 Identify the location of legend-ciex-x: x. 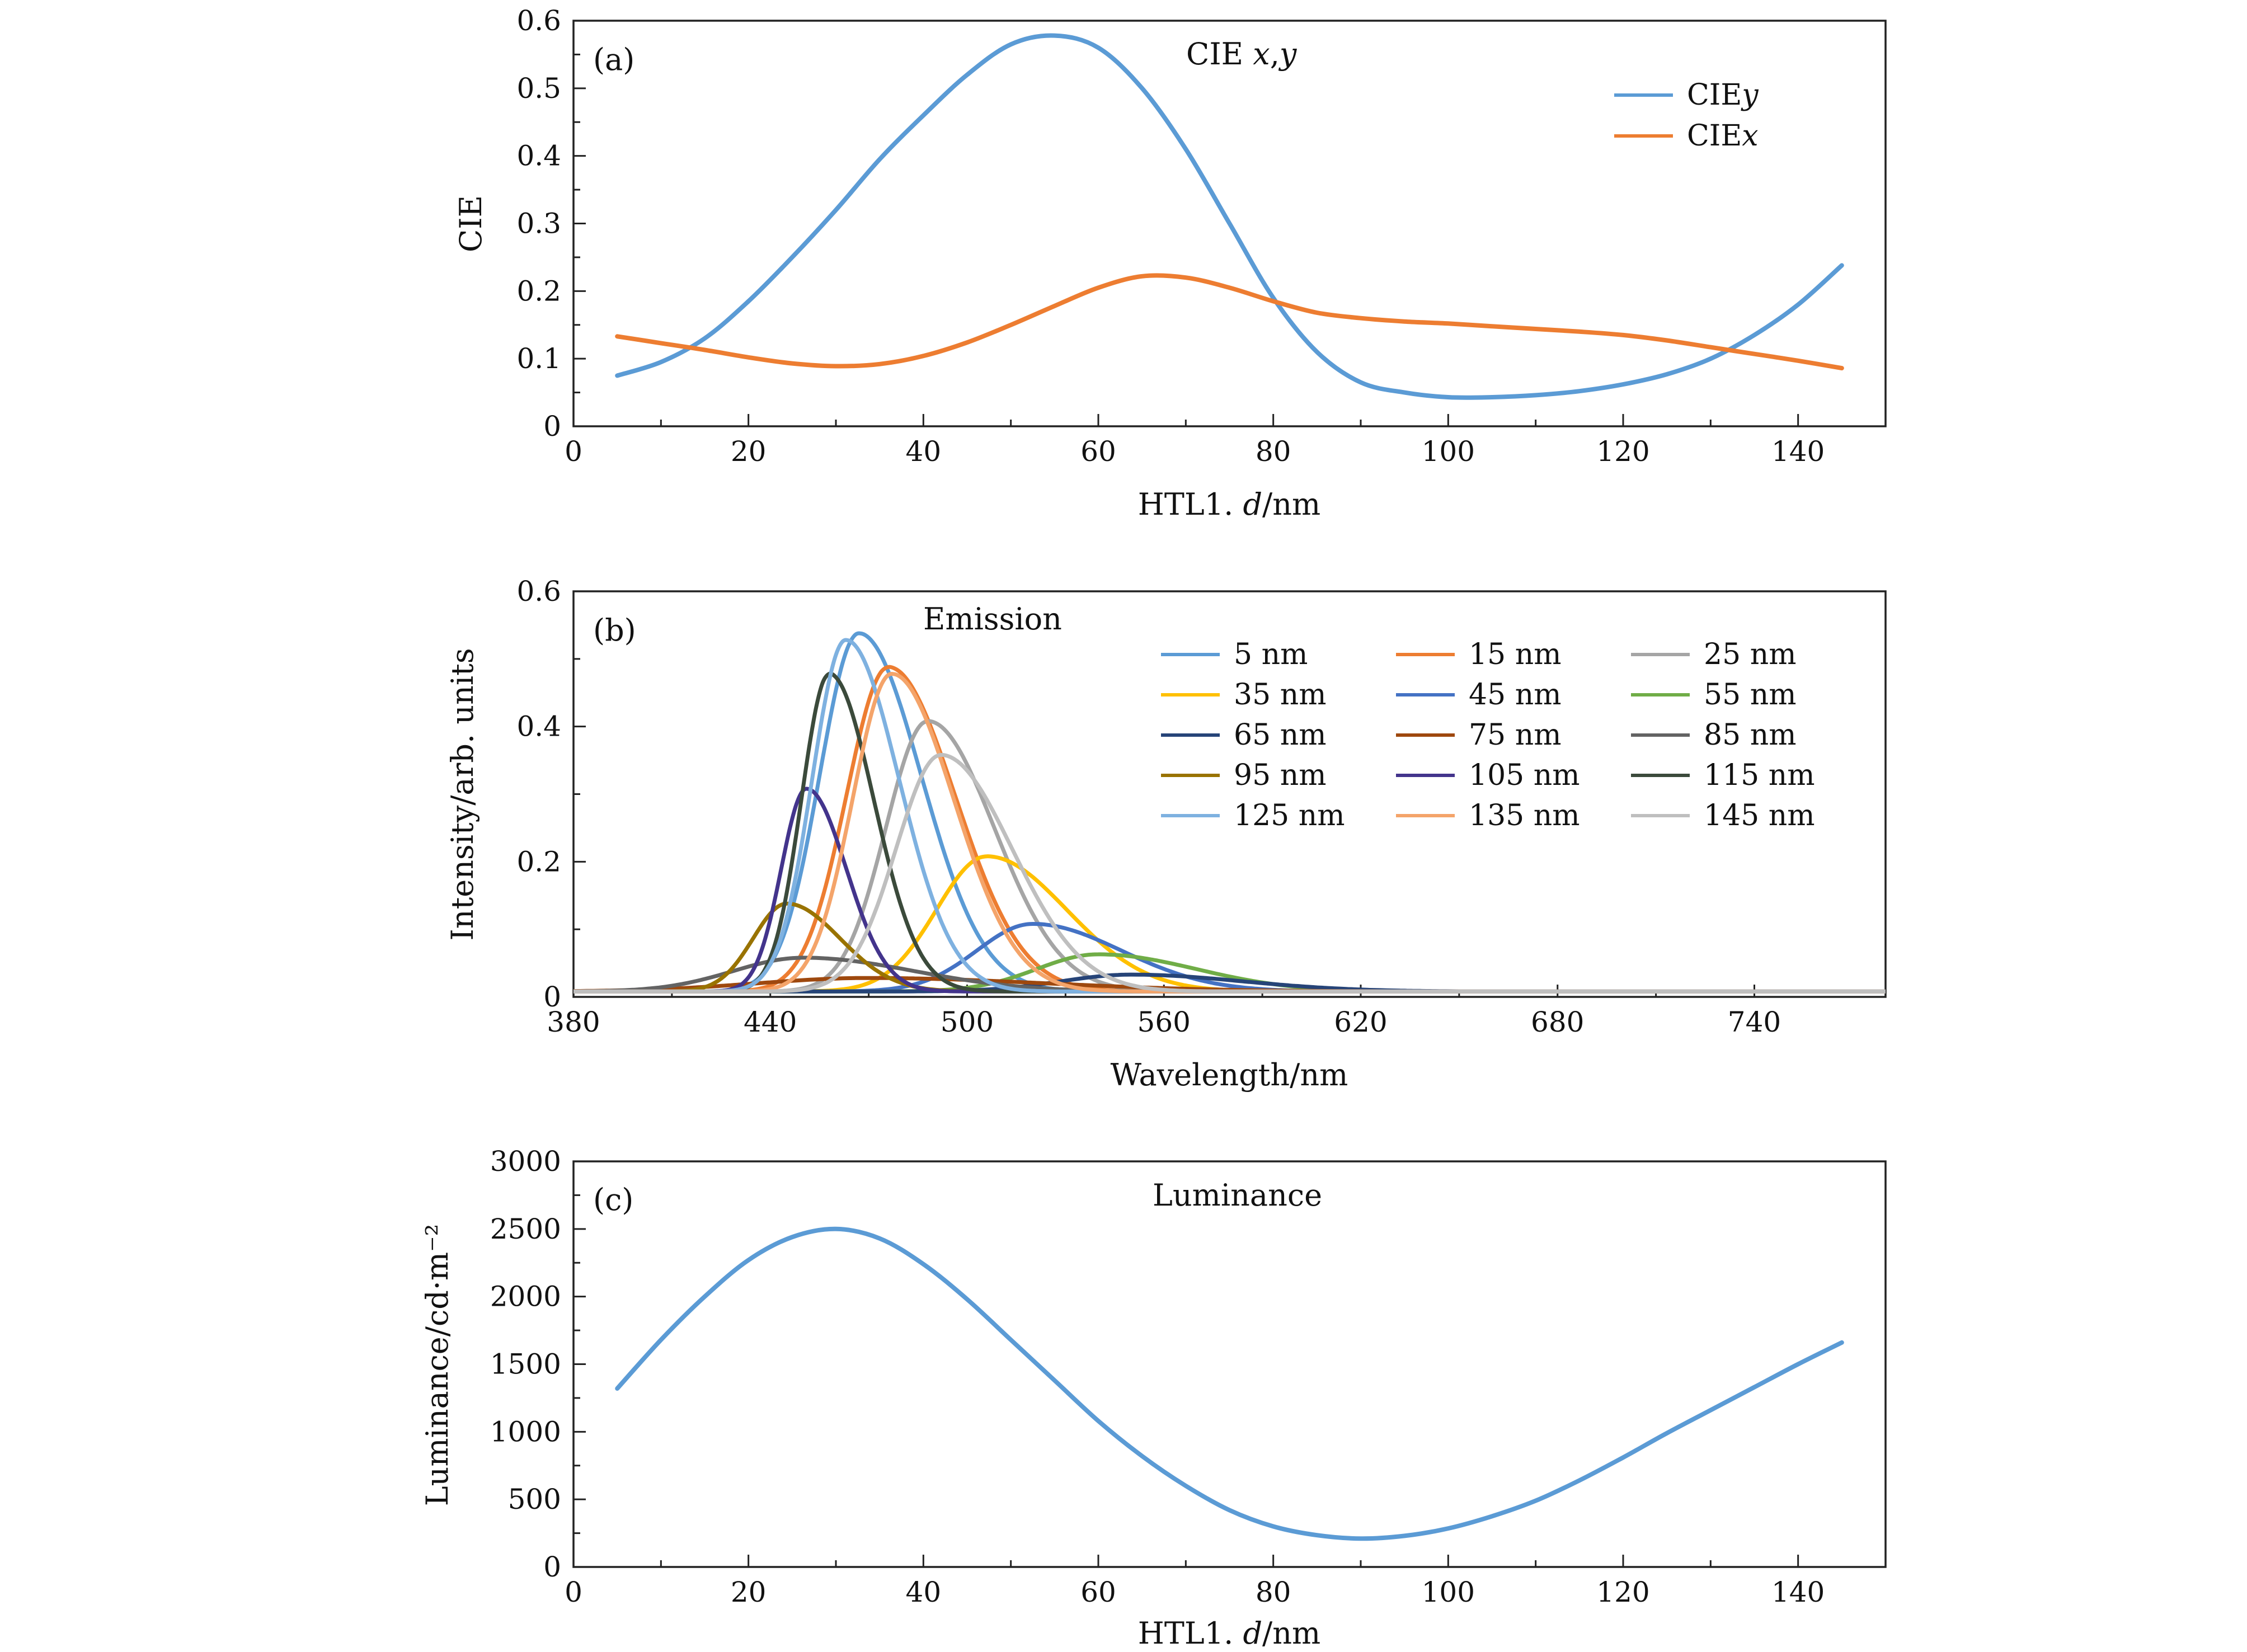
(1750, 136).